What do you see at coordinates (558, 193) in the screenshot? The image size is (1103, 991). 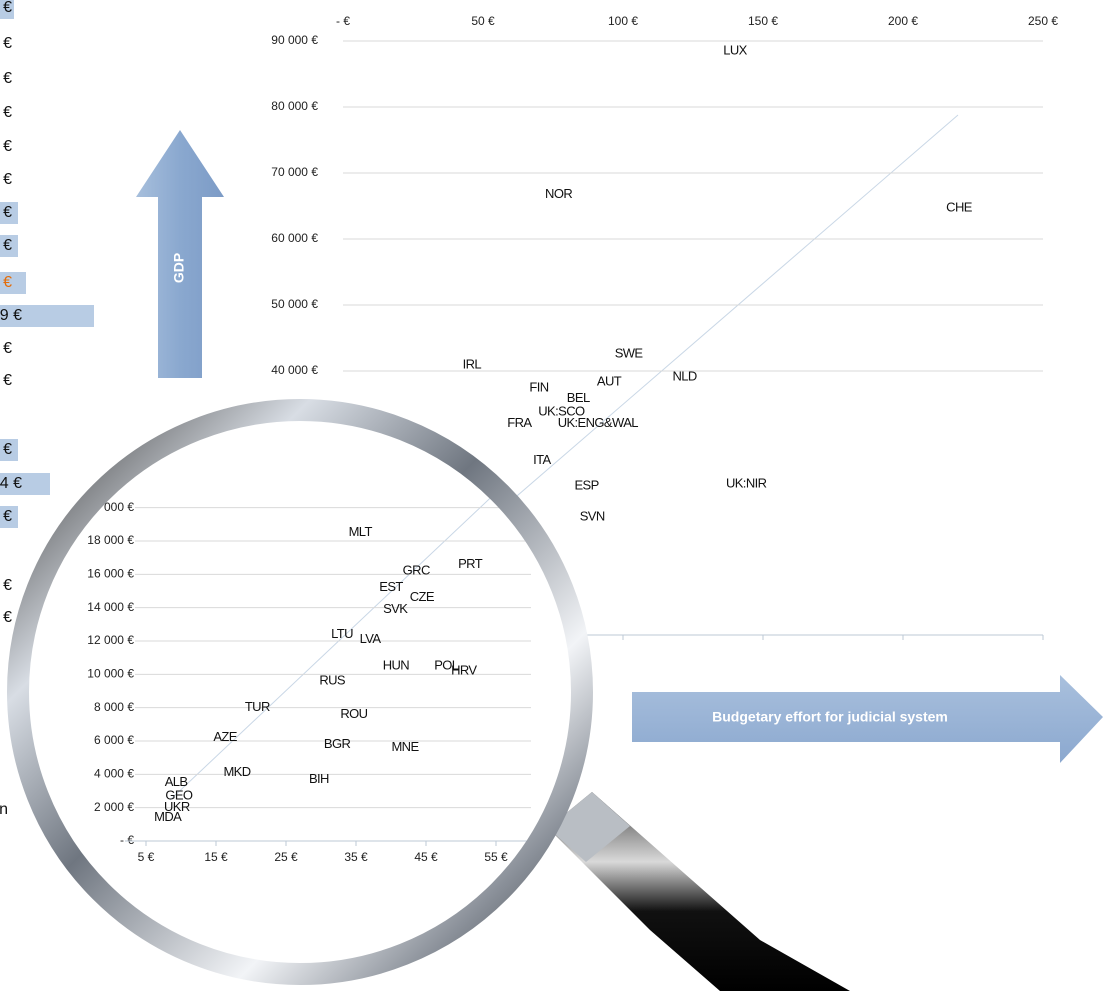 I see `point-label: NOR` at bounding box center [558, 193].